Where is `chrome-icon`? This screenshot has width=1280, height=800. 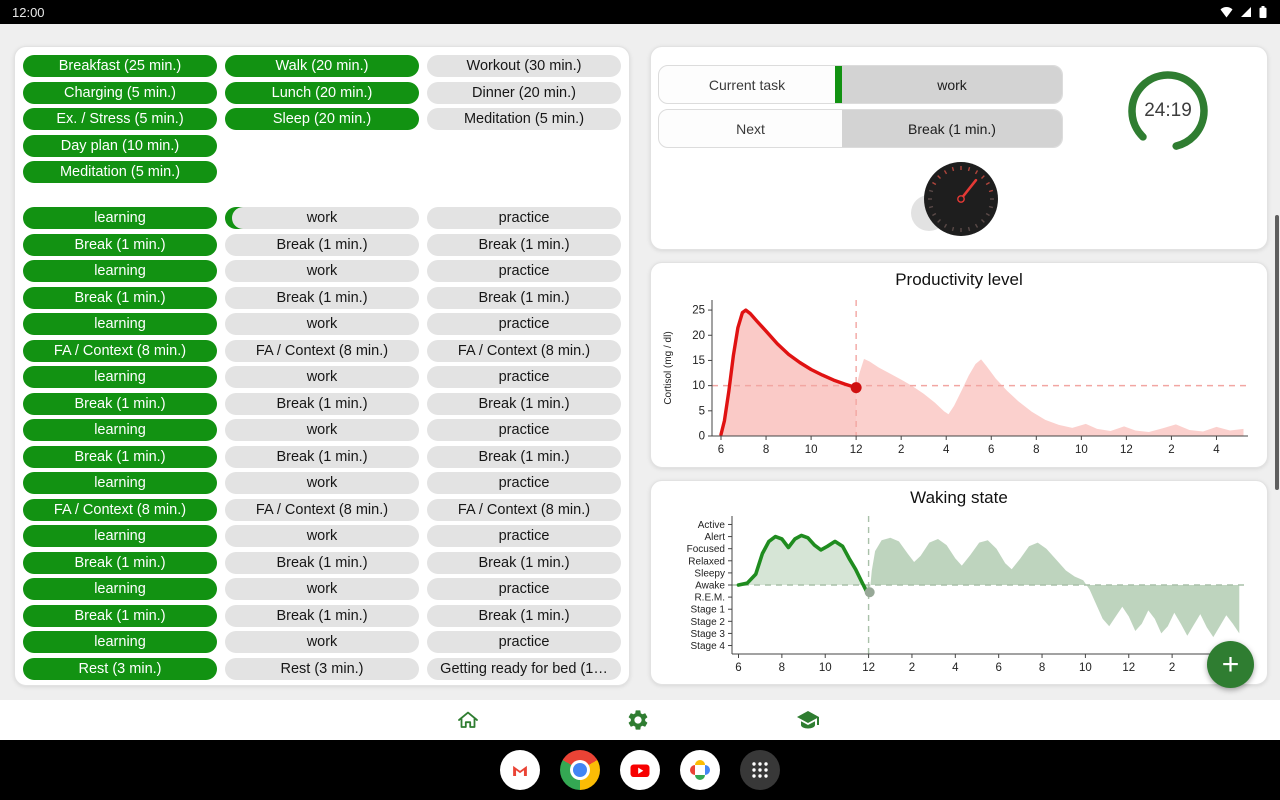 chrome-icon is located at coordinates (580, 770).